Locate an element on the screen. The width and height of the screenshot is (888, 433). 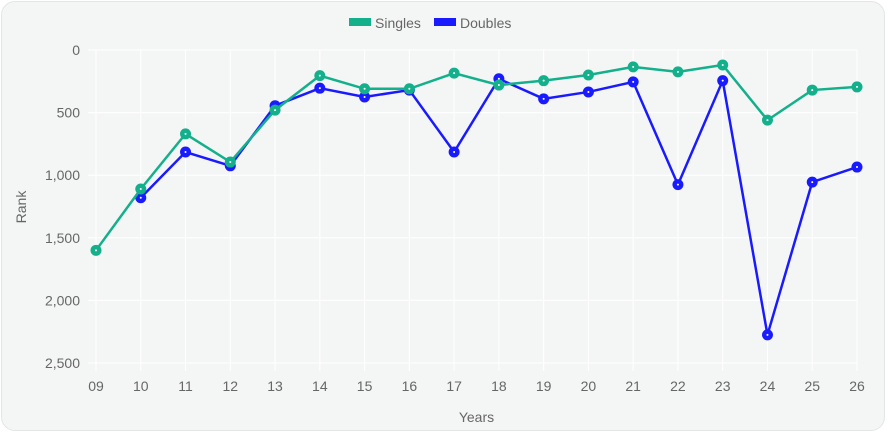
x-tick-label: 11 is located at coordinates (185, 386).